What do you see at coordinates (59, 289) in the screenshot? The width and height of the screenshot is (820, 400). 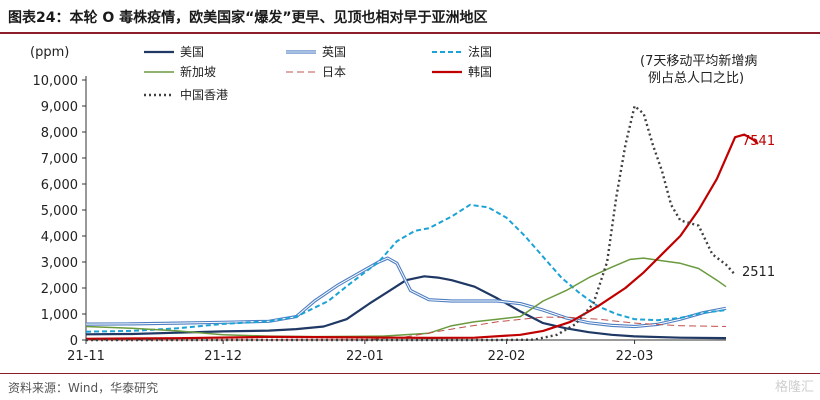 I see `y-tick-label: 2,000` at bounding box center [59, 289].